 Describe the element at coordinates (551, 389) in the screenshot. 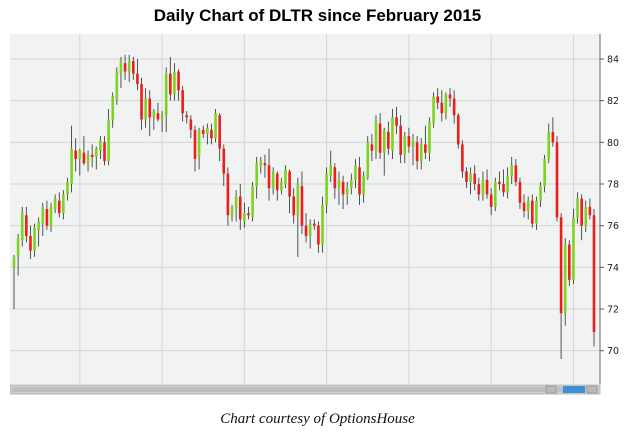

I see `scrollbar-left-handle` at that location.